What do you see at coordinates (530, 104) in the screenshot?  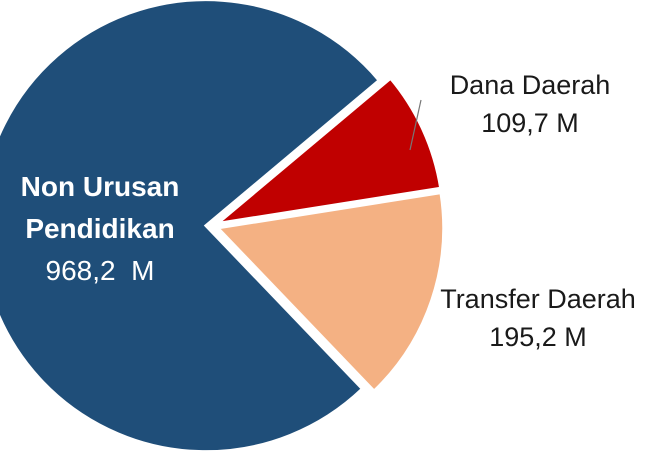 I see `slice-label: Dana Daerah 109,7 M` at bounding box center [530, 104].